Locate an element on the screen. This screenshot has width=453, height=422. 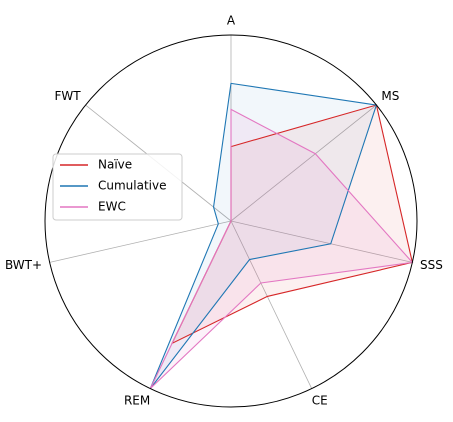
axis-label-ce: CE is located at coordinates (320, 401).